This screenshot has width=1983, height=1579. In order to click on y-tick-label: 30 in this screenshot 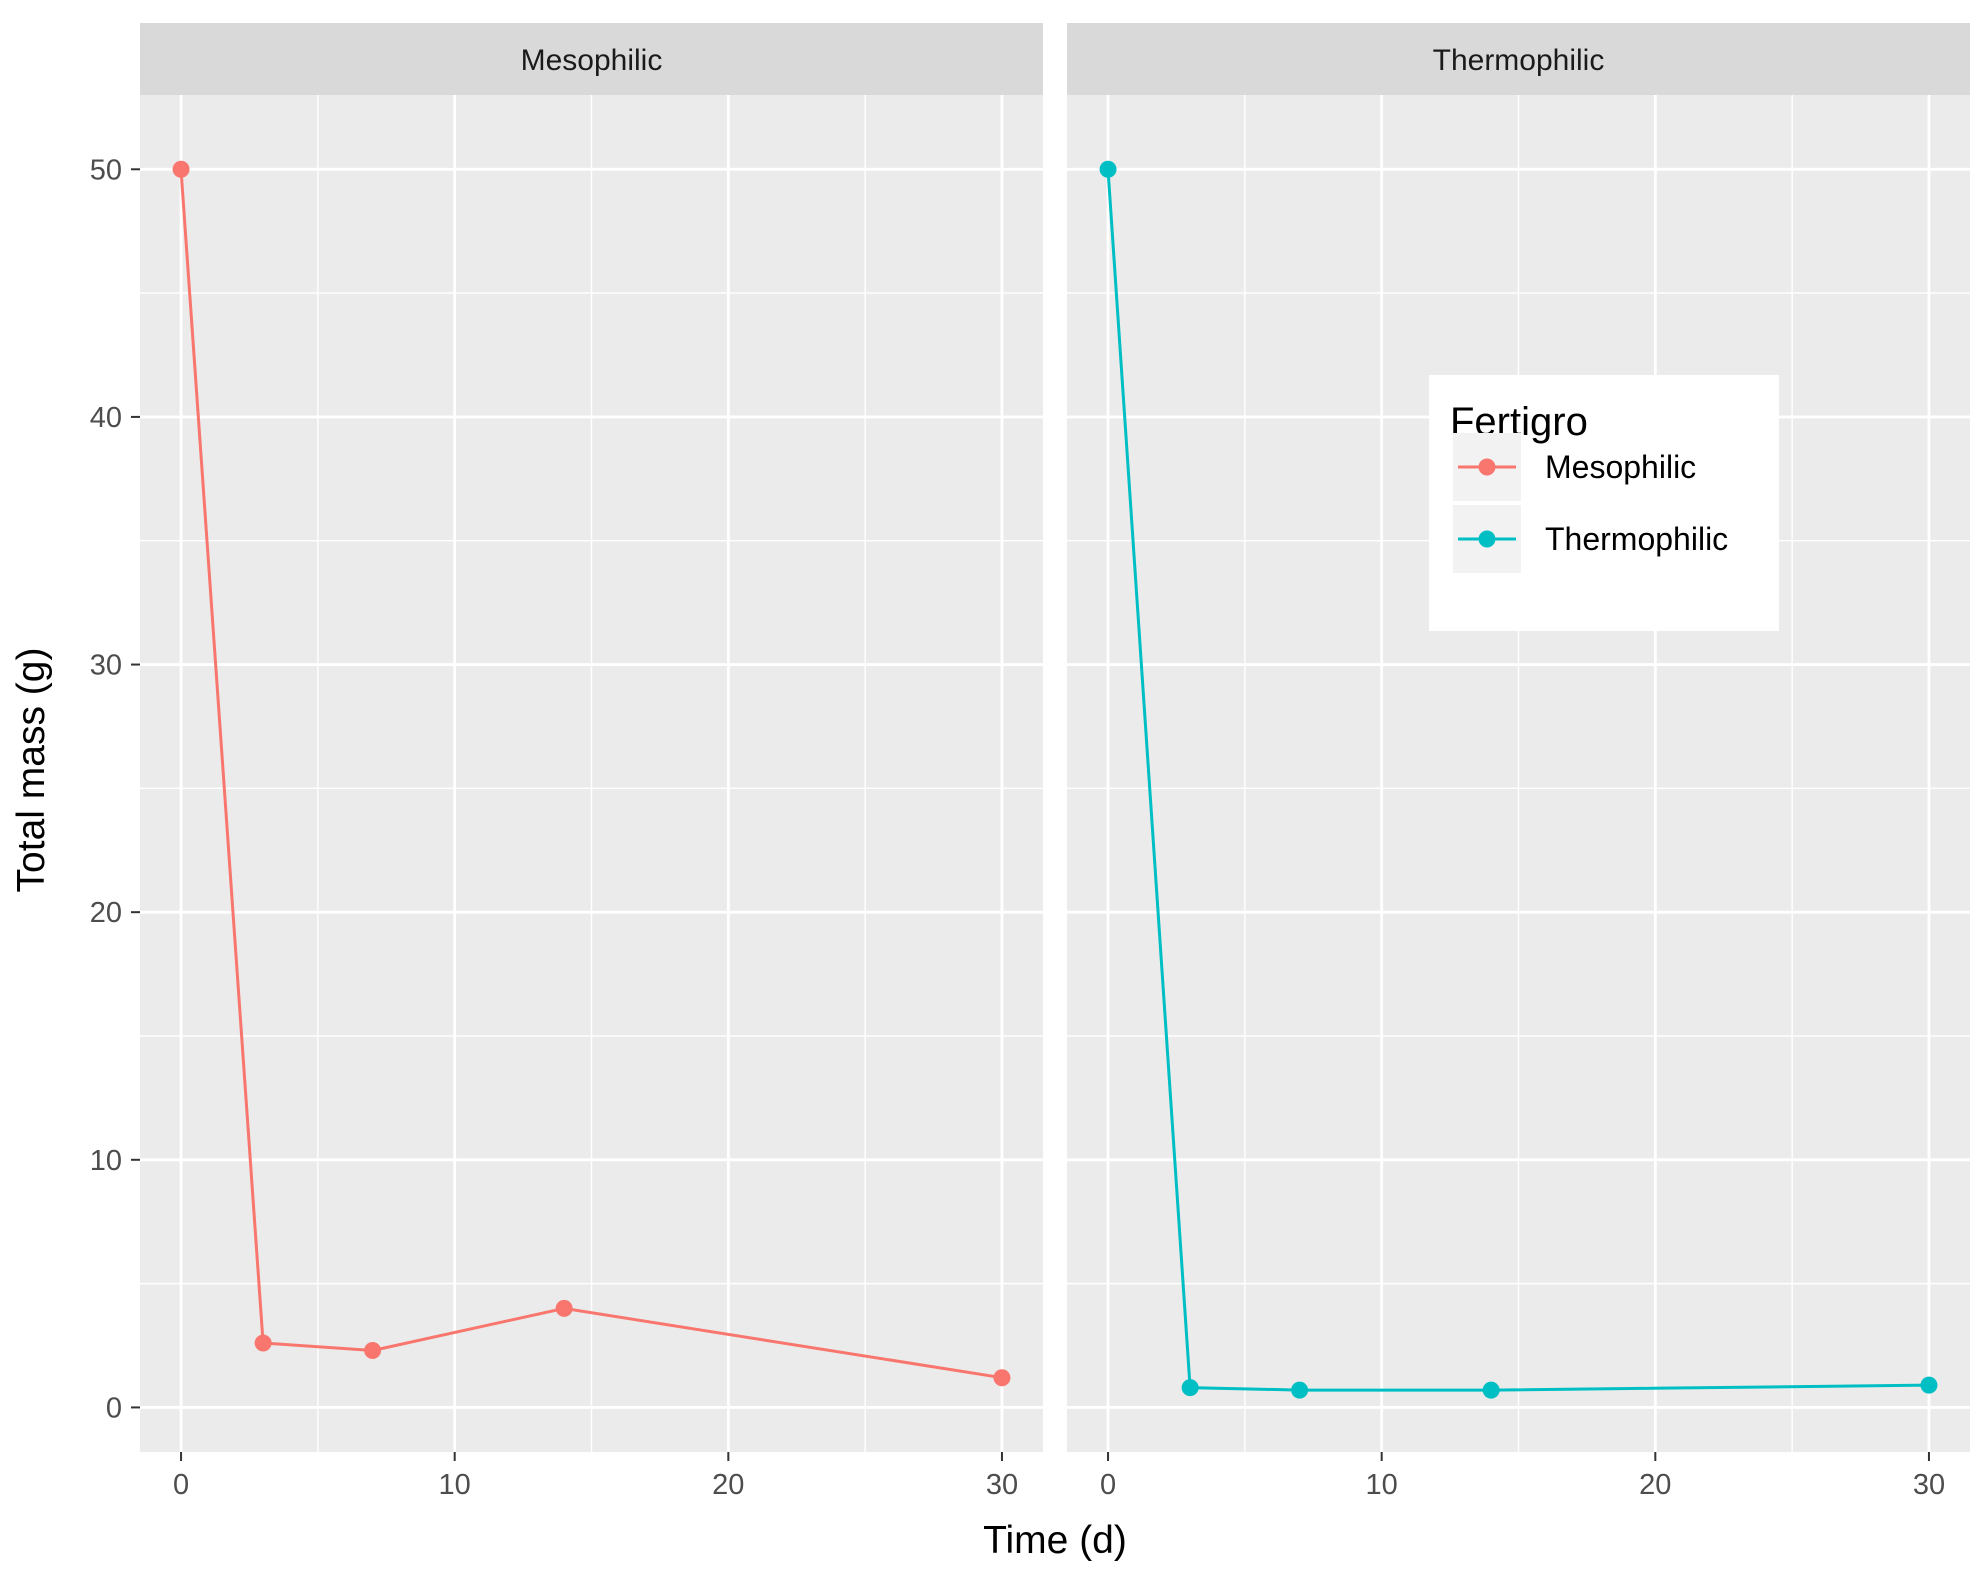, I will do `click(106, 666)`.